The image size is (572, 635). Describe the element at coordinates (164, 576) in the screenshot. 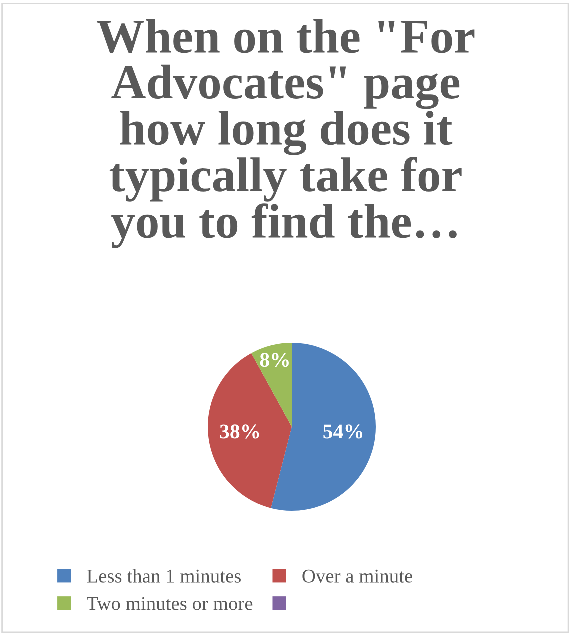

I see `legend-label: Less than 1 minutes` at that location.